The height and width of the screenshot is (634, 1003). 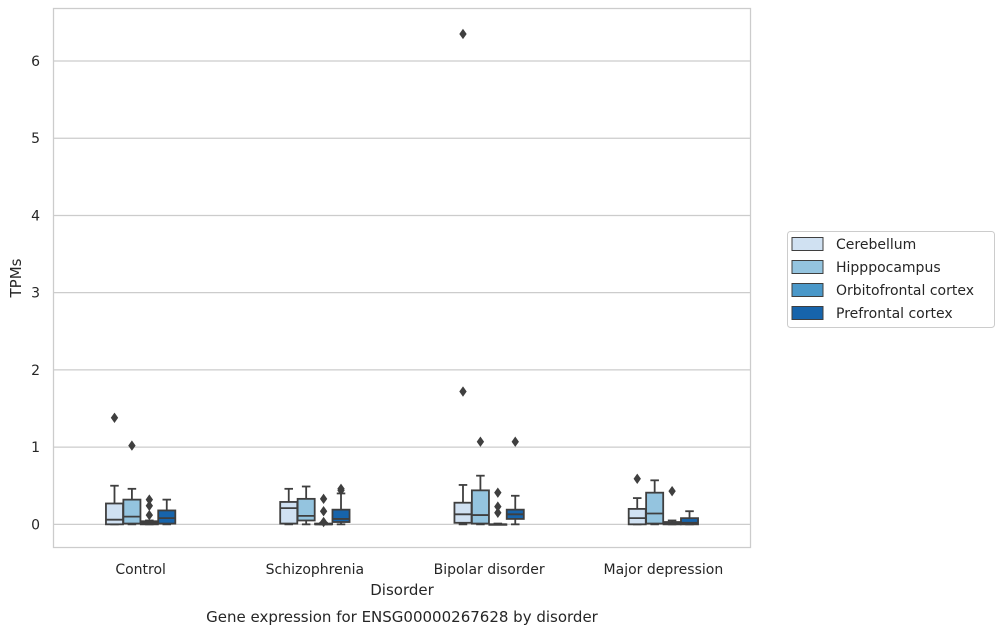 I want to click on y-axis-label: TPMs, so click(x=16, y=278).